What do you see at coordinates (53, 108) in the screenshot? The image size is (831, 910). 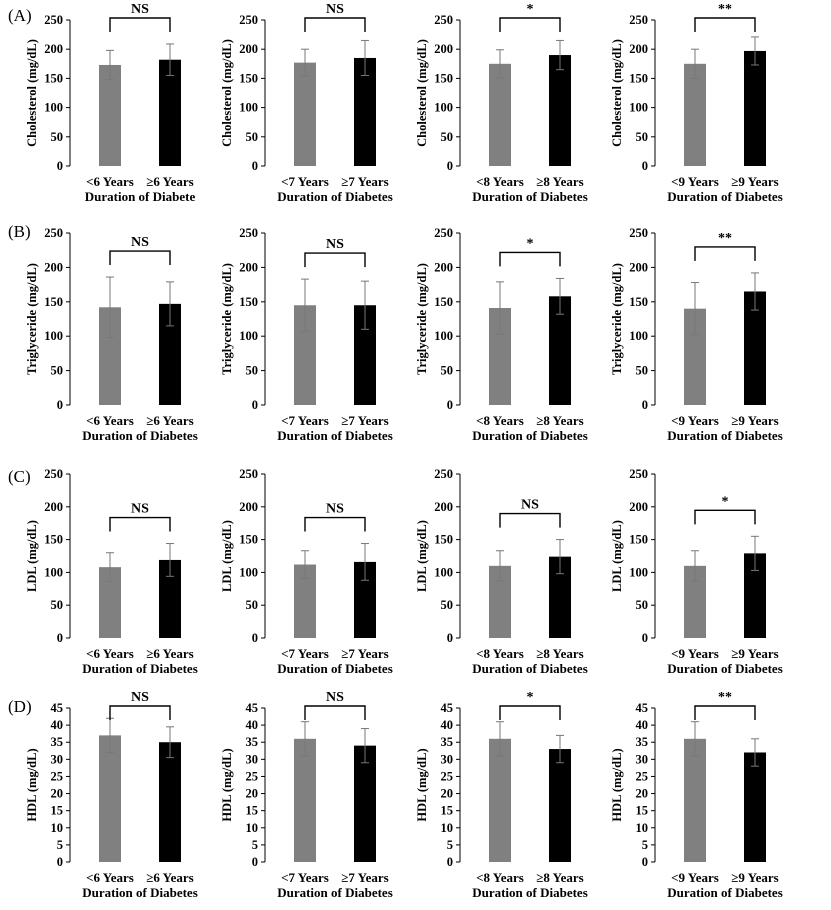 I see `p1-y-tick-label: 100` at bounding box center [53, 108].